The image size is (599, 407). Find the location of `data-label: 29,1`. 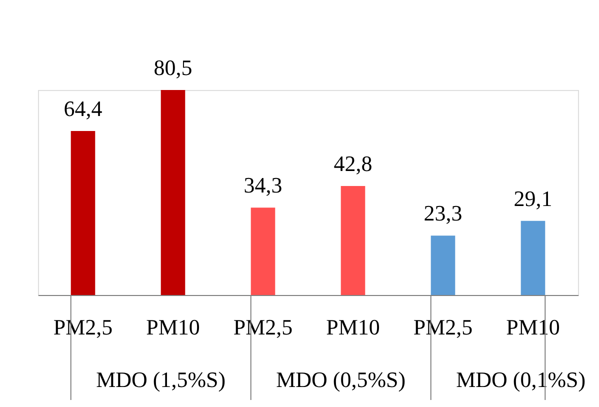

data-label: 29,1 is located at coordinates (533, 198).